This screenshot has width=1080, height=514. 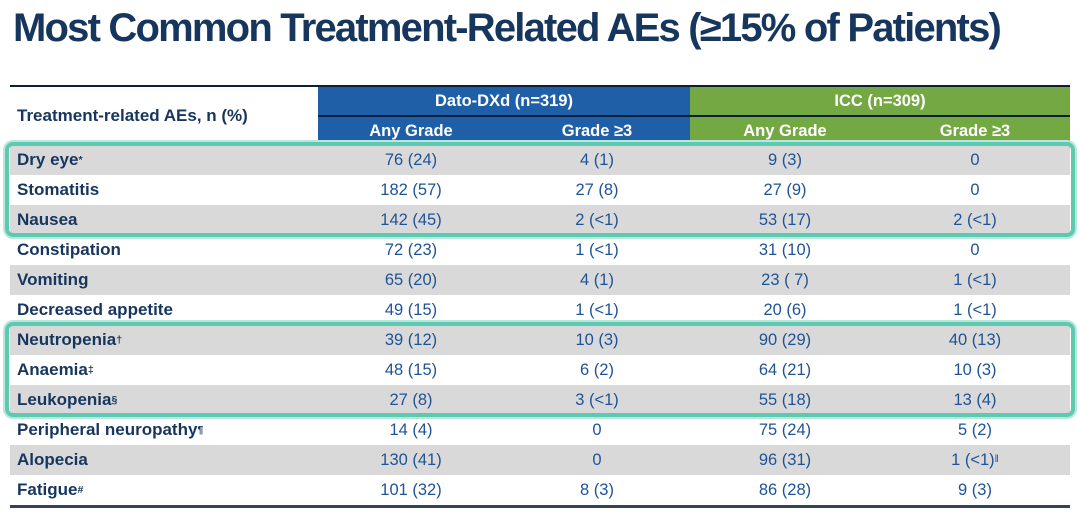 I want to click on dato-any-grade-value: 39 (12), so click(x=411, y=339).